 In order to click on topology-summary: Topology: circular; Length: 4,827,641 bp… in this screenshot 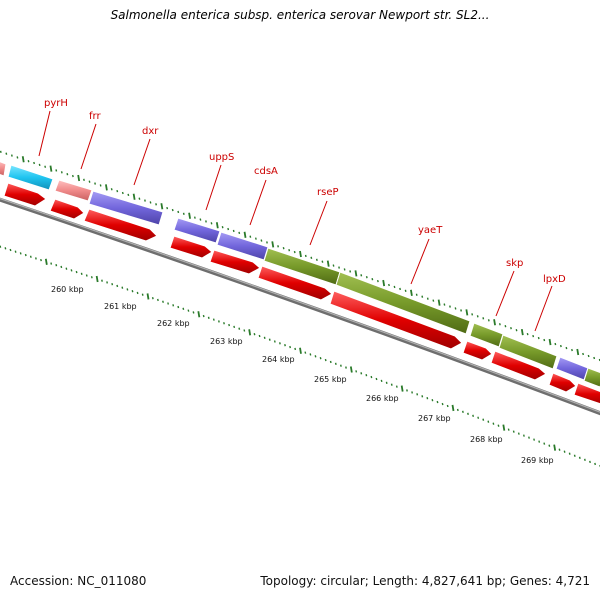, I will do `click(425, 581)`.